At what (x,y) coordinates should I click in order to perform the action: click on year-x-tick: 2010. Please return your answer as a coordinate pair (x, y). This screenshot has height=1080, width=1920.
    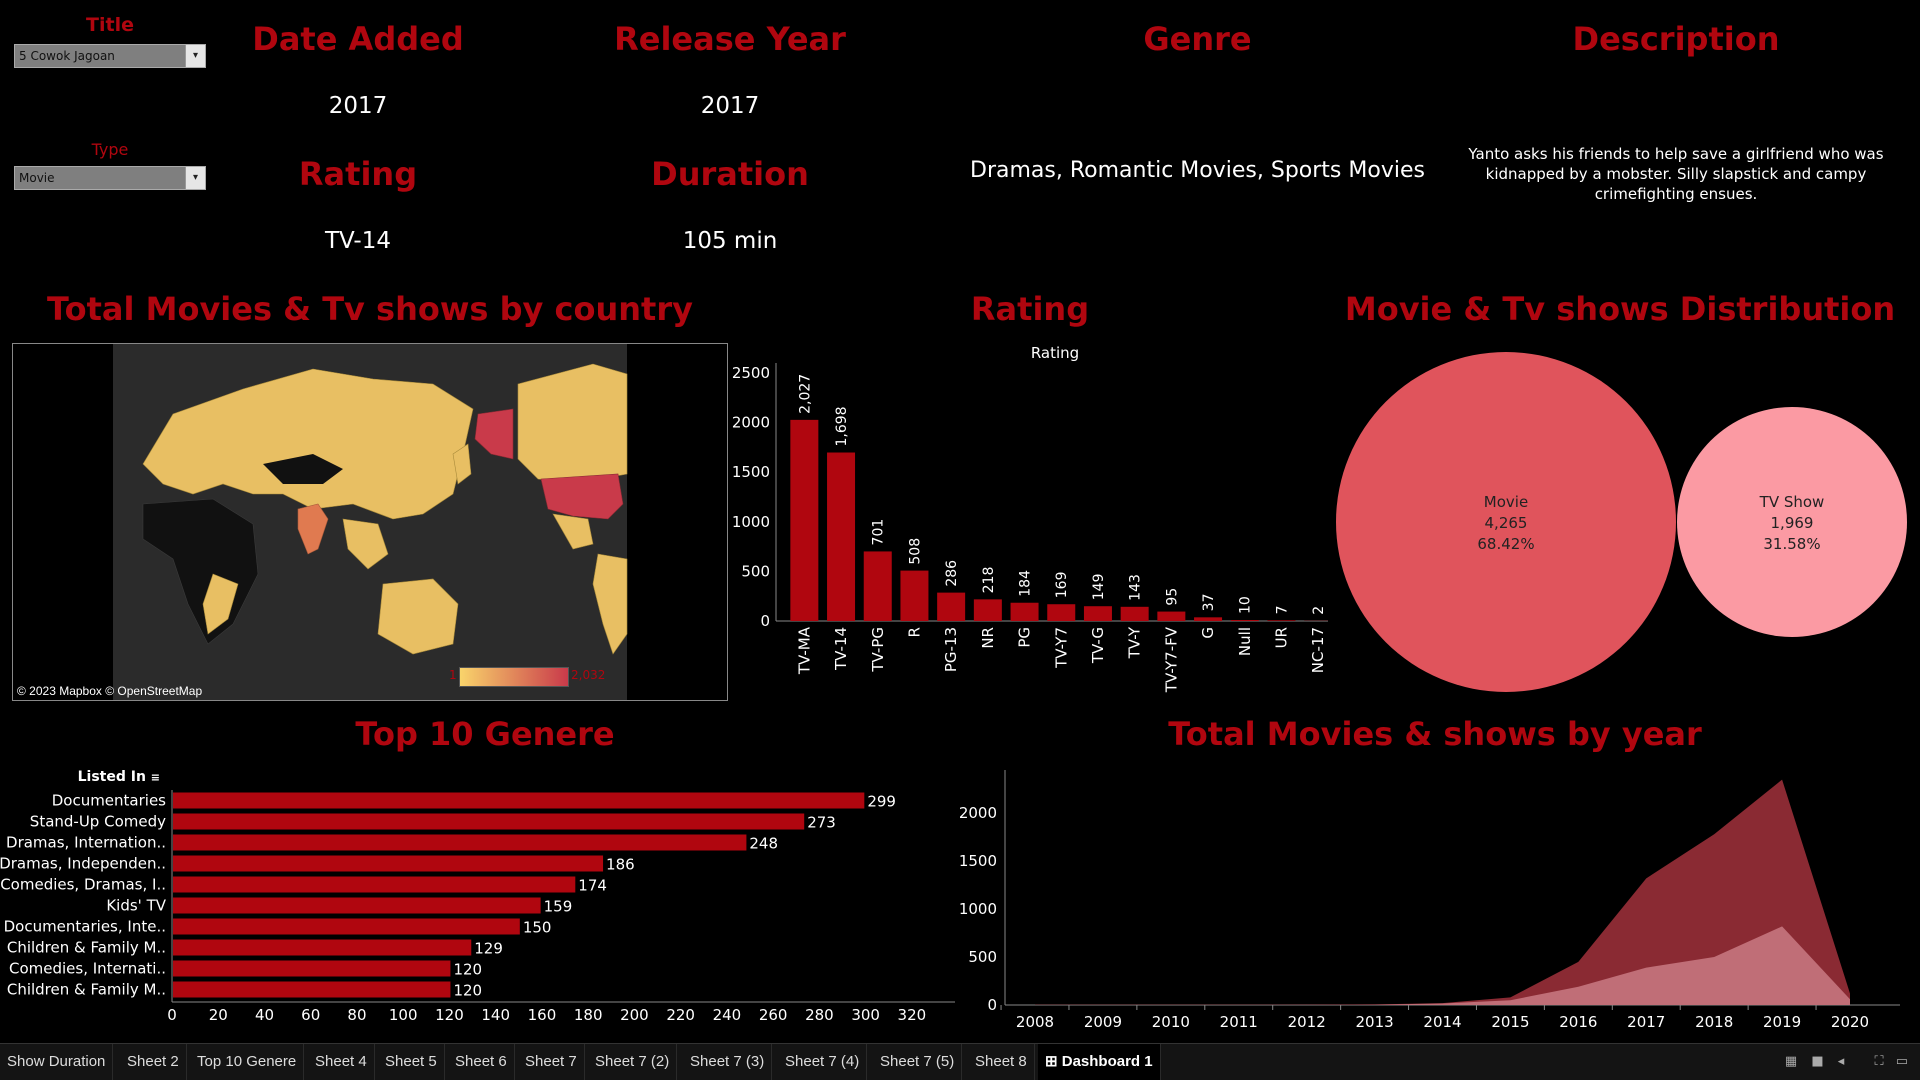
    Looking at the image, I should click on (1171, 1022).